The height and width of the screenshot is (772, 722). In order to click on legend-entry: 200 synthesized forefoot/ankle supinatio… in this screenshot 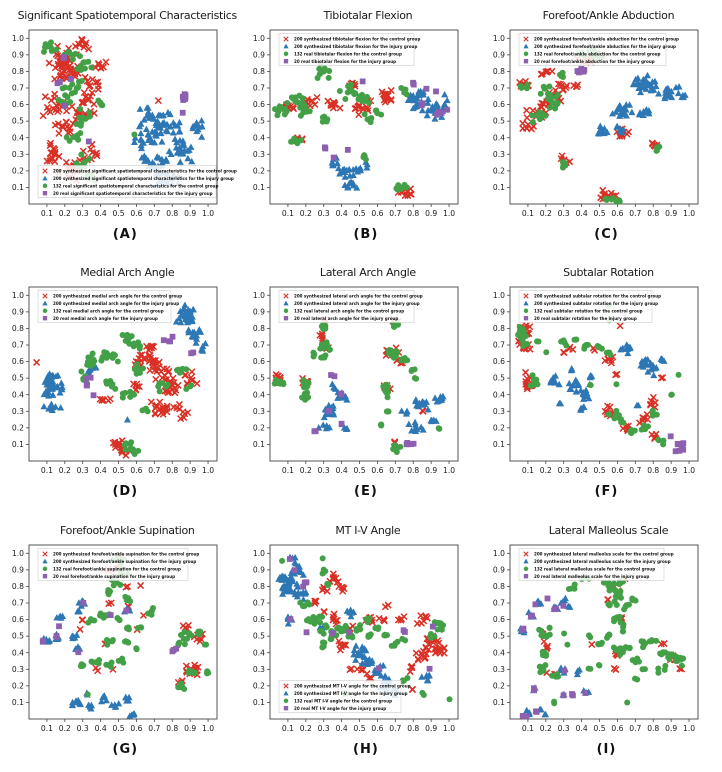, I will do `click(121, 553)`.